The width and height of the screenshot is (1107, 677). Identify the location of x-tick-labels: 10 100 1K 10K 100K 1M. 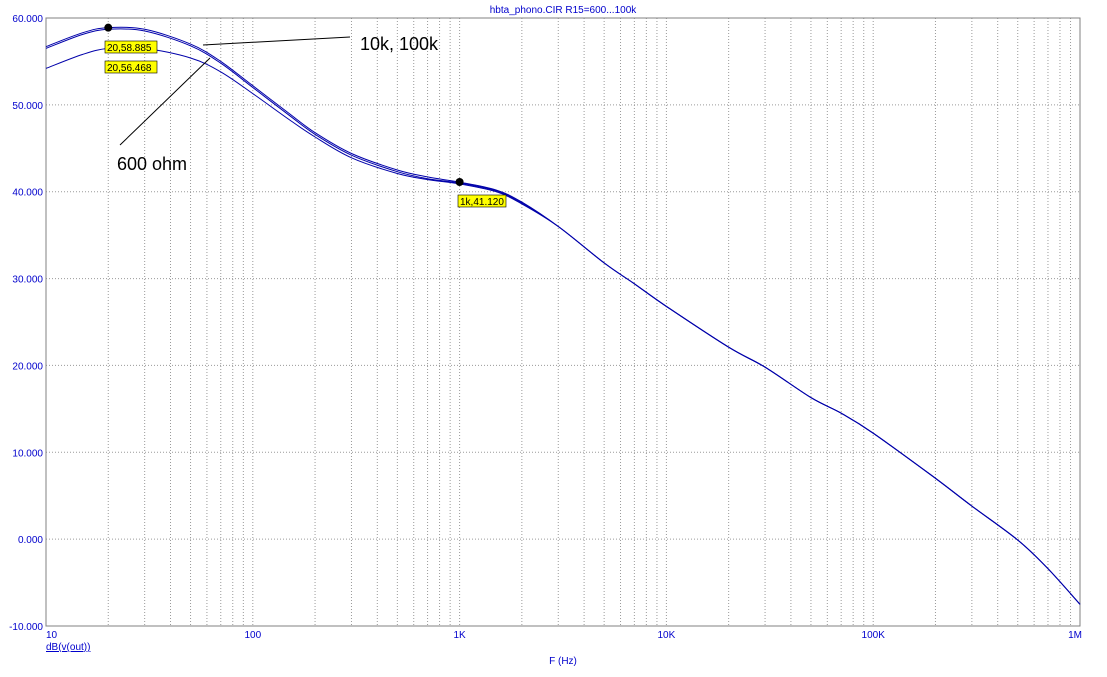
(564, 635).